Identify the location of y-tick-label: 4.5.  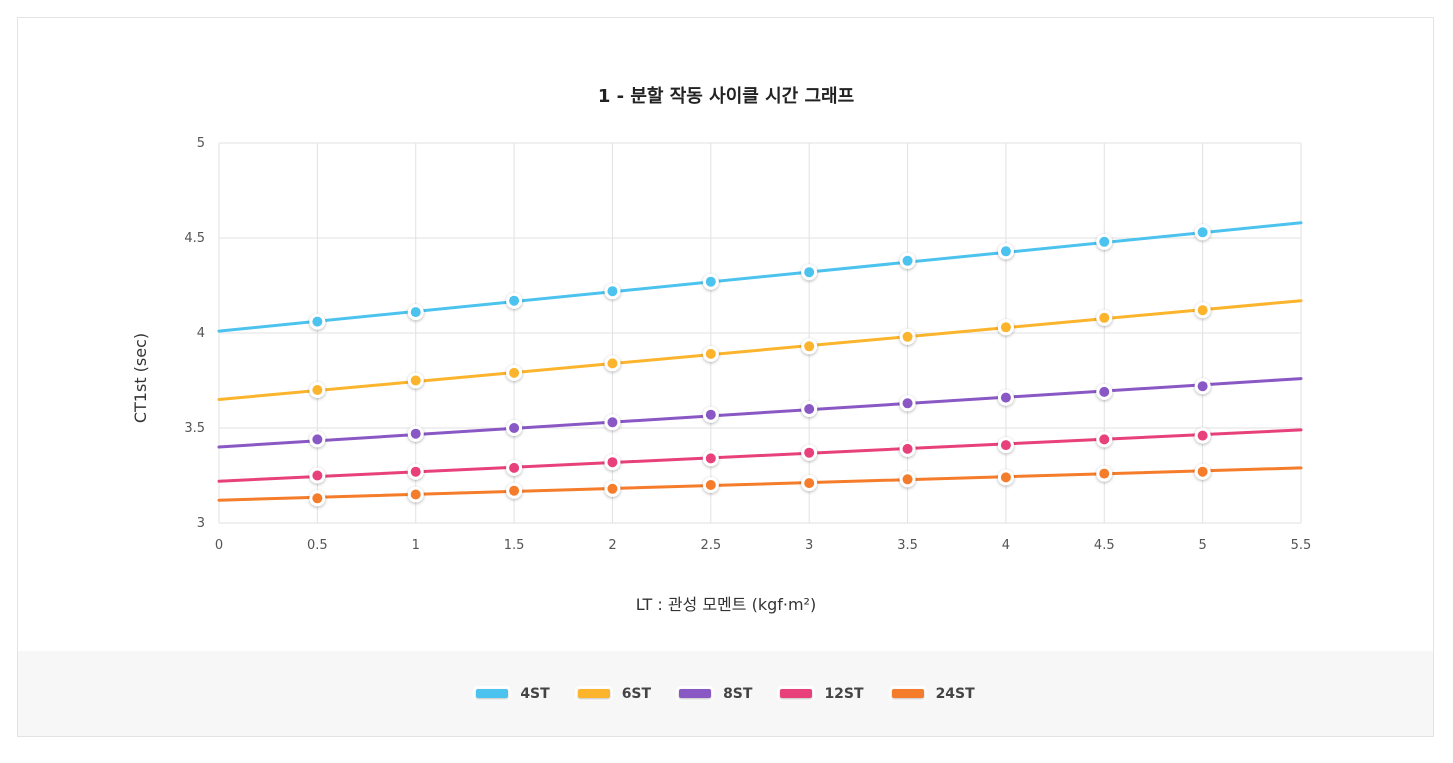
(194, 238).